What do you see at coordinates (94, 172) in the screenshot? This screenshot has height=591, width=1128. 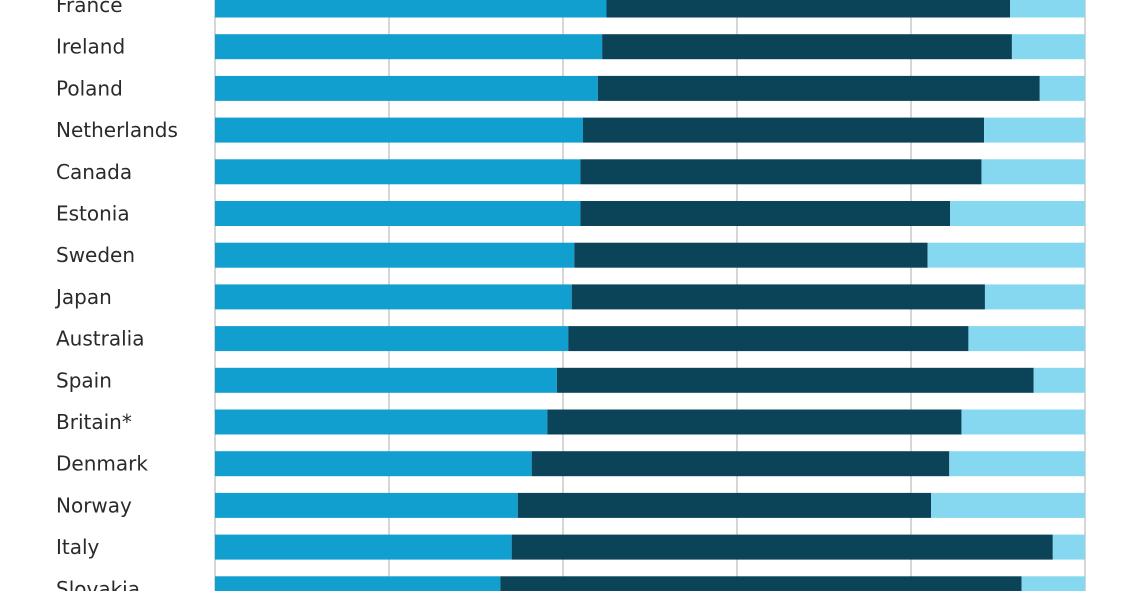 I see `category-label: Canada` at bounding box center [94, 172].